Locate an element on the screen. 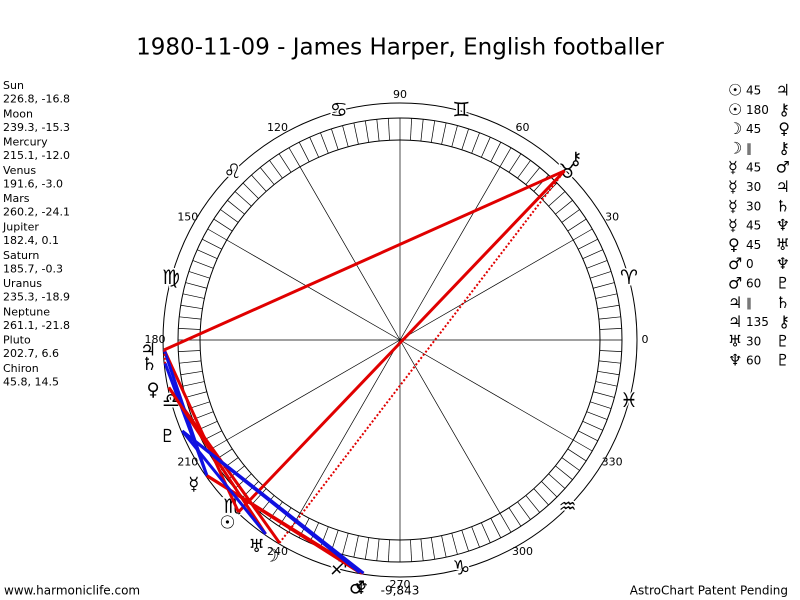 The width and height of the screenshot is (800, 600). aspect-p1: ☽ is located at coordinates (735, 128).